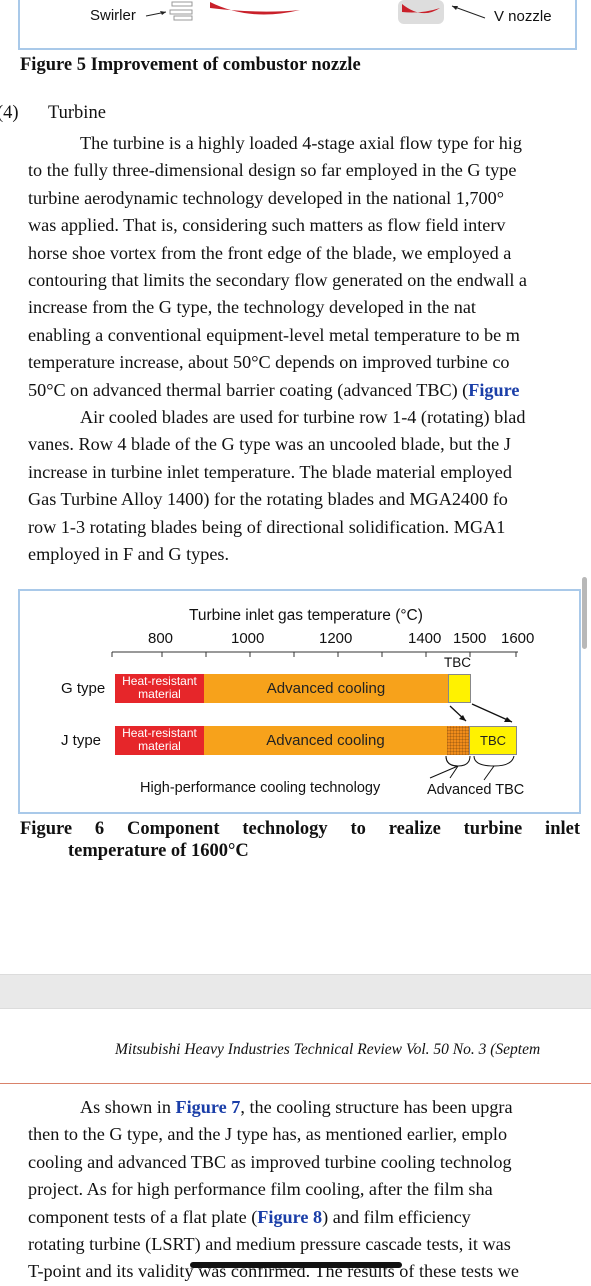 The width and height of the screenshot is (591, 1286). I want to click on tick-1000: 1000, so click(248, 638).